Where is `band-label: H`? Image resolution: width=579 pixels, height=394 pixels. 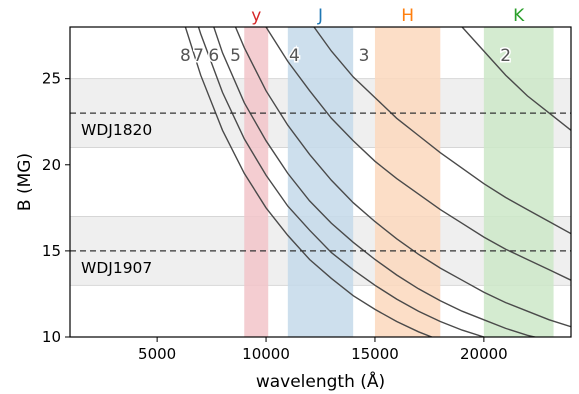
band-label: H is located at coordinates (407, 16).